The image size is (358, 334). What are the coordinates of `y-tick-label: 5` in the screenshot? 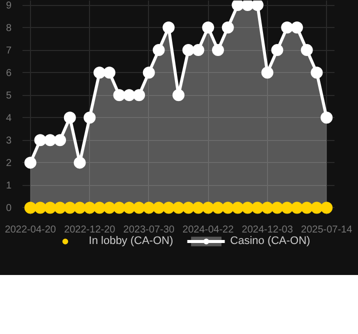 It's located at (9, 96).